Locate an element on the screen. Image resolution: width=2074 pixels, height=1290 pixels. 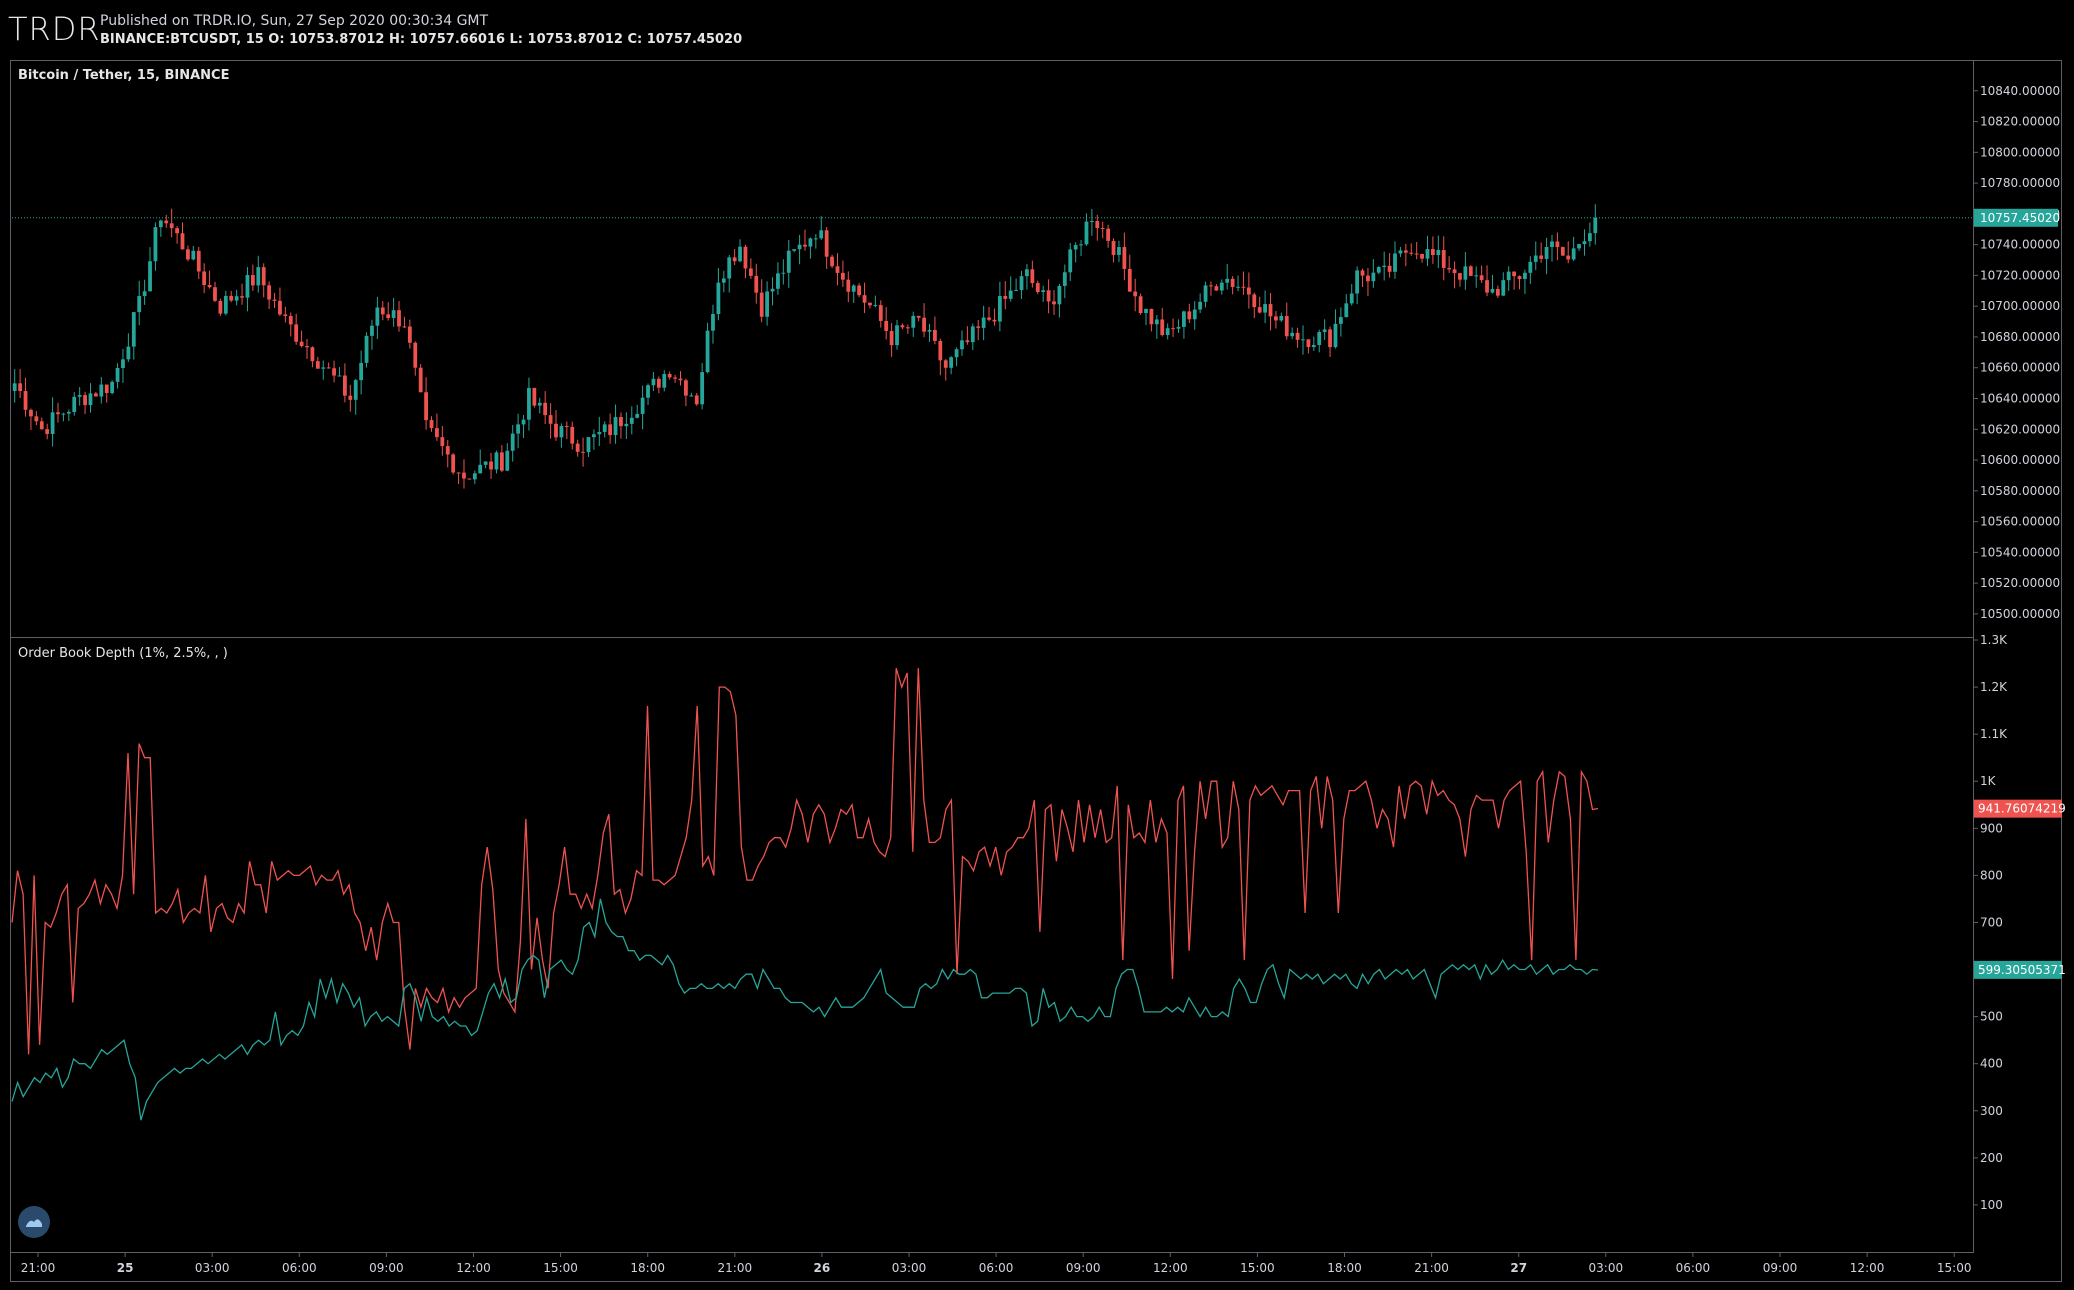
time-tick-label: 03:00 is located at coordinates (909, 1268).